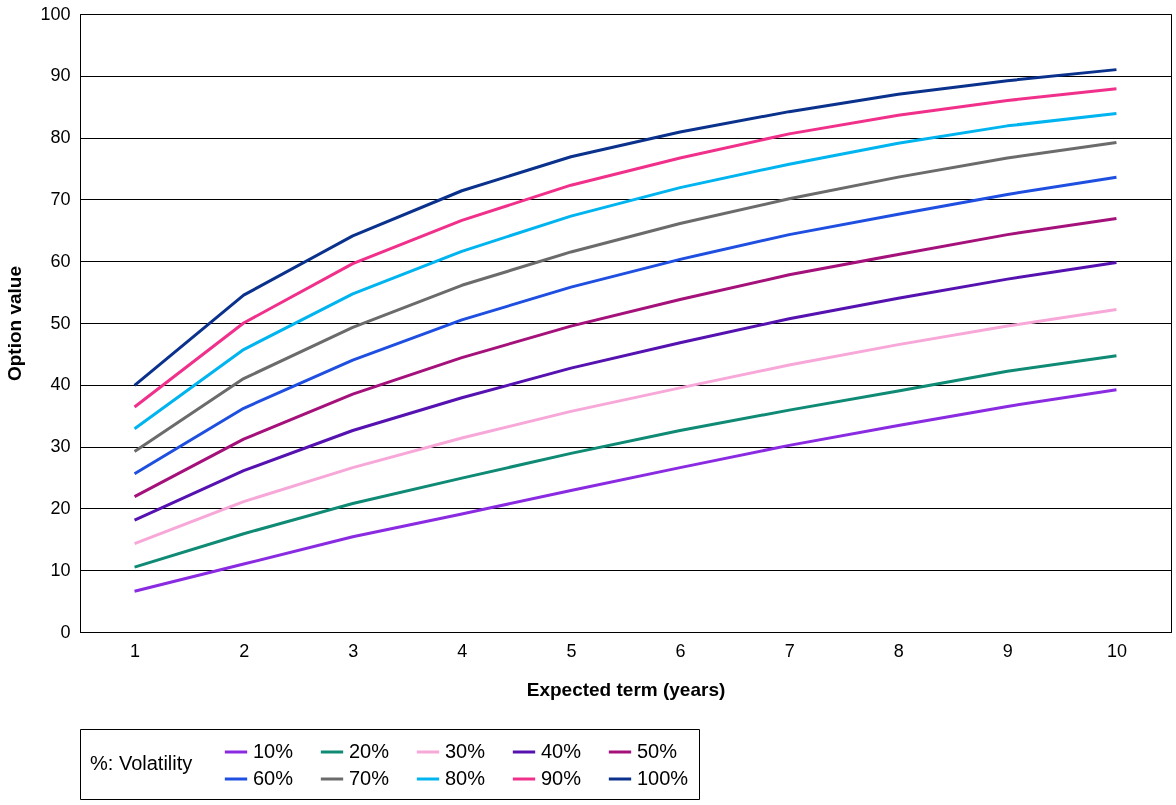  Describe the element at coordinates (1116, 650) in the screenshot. I see `x-tick-label: 10` at that location.